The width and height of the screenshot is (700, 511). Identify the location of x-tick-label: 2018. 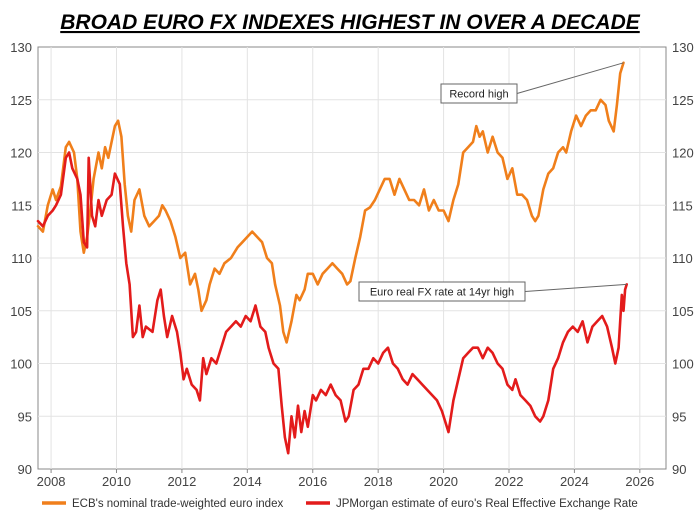
(378, 481).